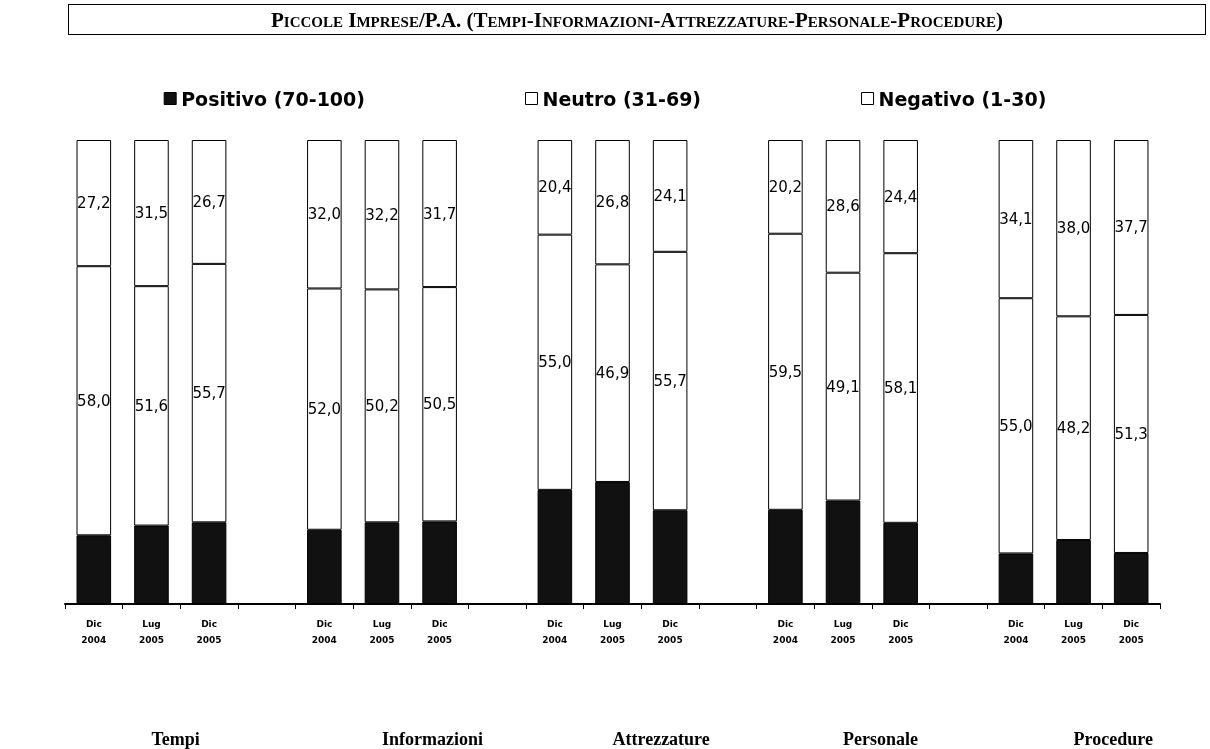 The image size is (1210, 749). What do you see at coordinates (324, 409) in the screenshot?
I see `data-label: 52,0` at bounding box center [324, 409].